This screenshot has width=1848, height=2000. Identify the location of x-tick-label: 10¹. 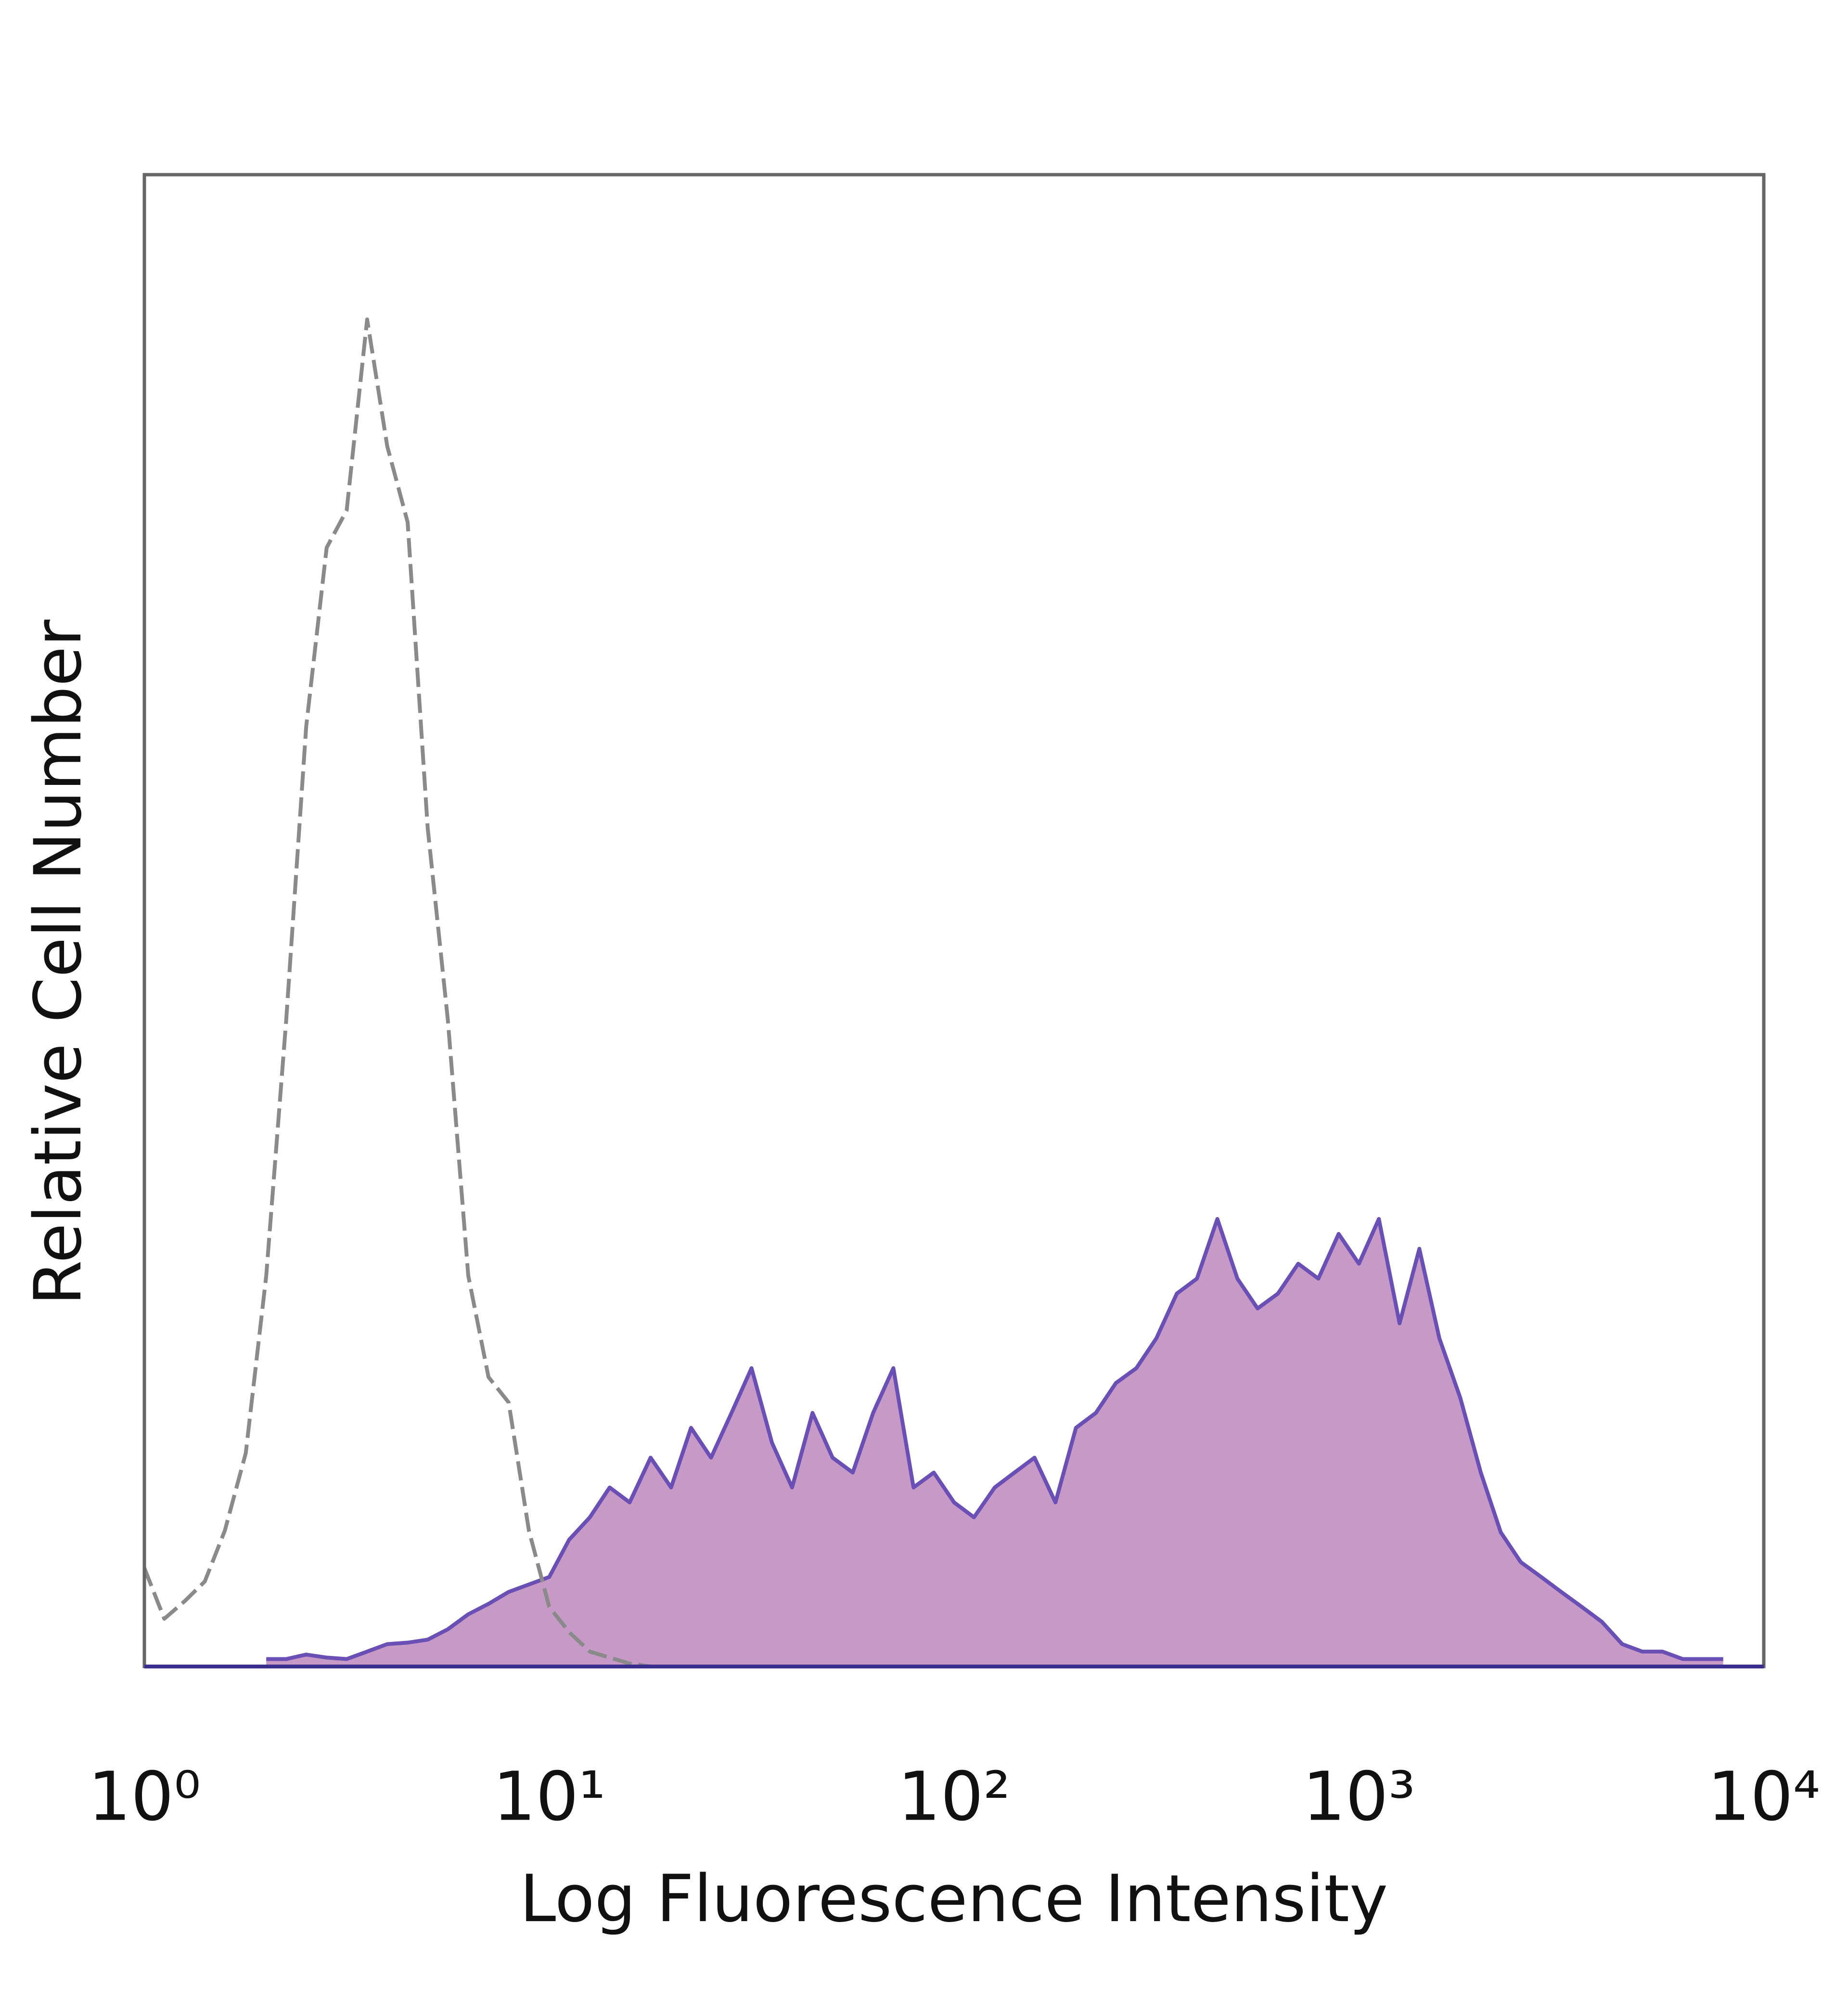
(549, 1797).